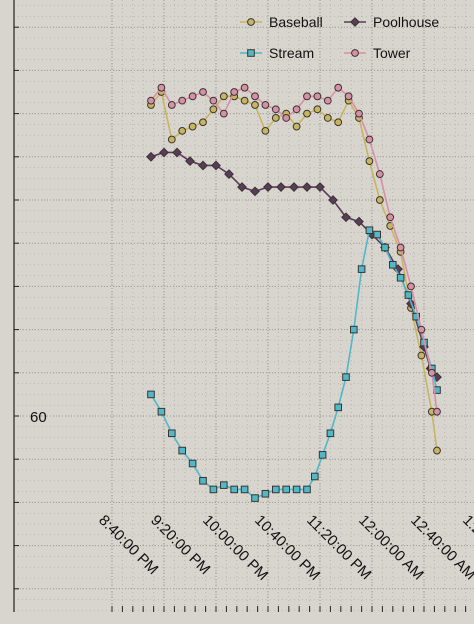  What do you see at coordinates (339, 37) in the screenshot?
I see `legend: Baseball Poolhouse Stream Tower` at bounding box center [339, 37].